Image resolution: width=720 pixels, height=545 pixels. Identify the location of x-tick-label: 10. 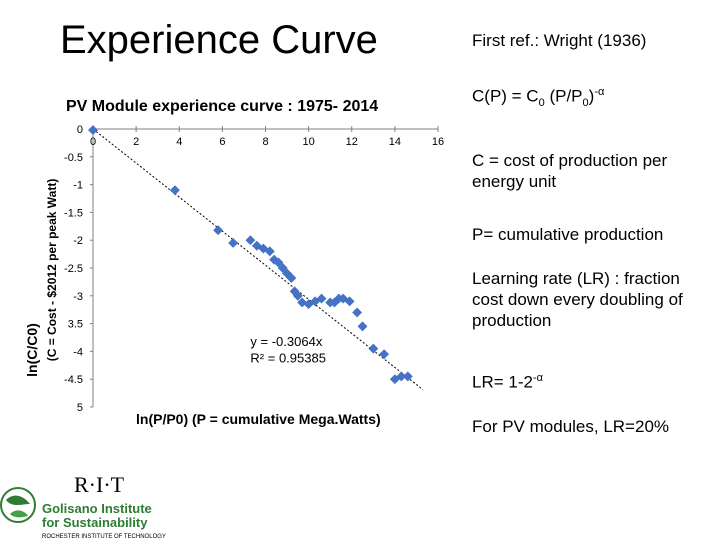
(309, 142).